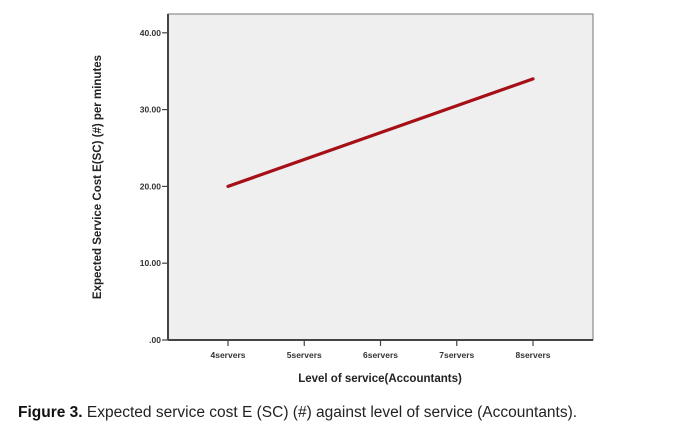  I want to click on y-tick-label: .00, so click(155, 340).